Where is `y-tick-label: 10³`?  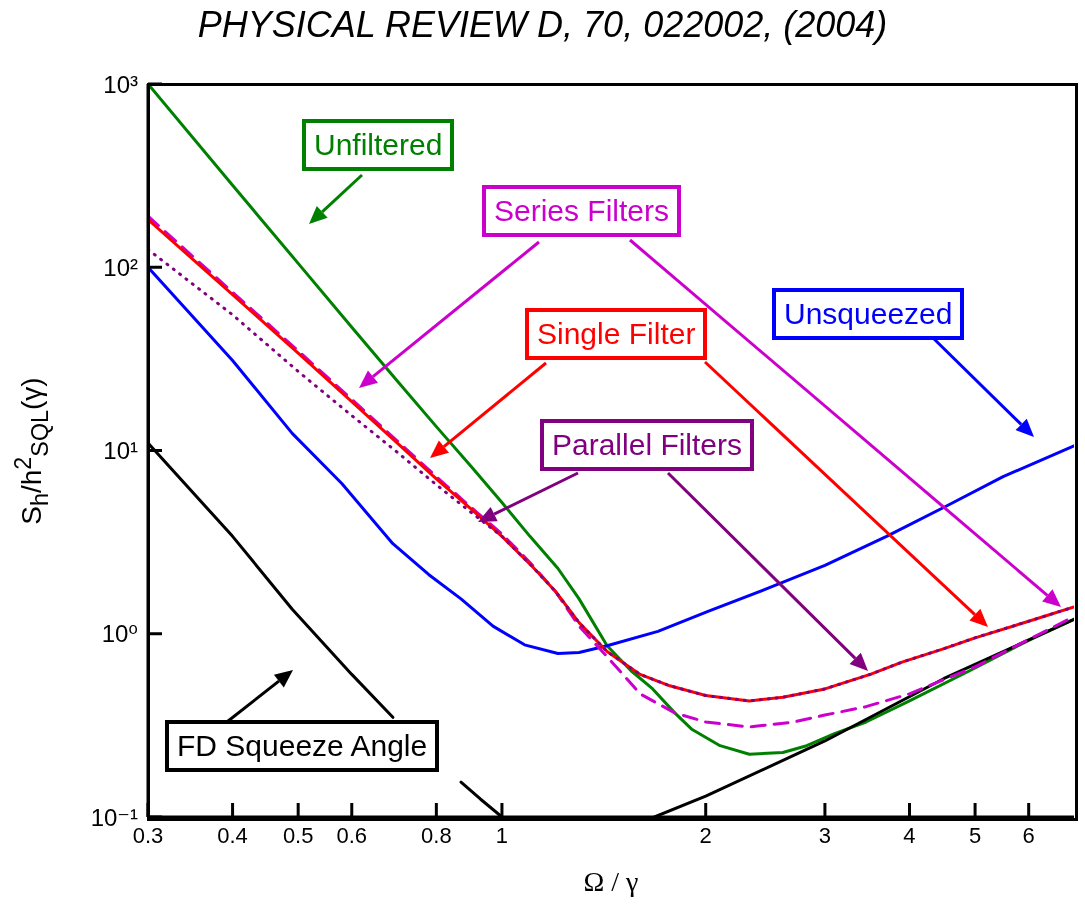 y-tick-label: 10³ is located at coordinates (121, 84).